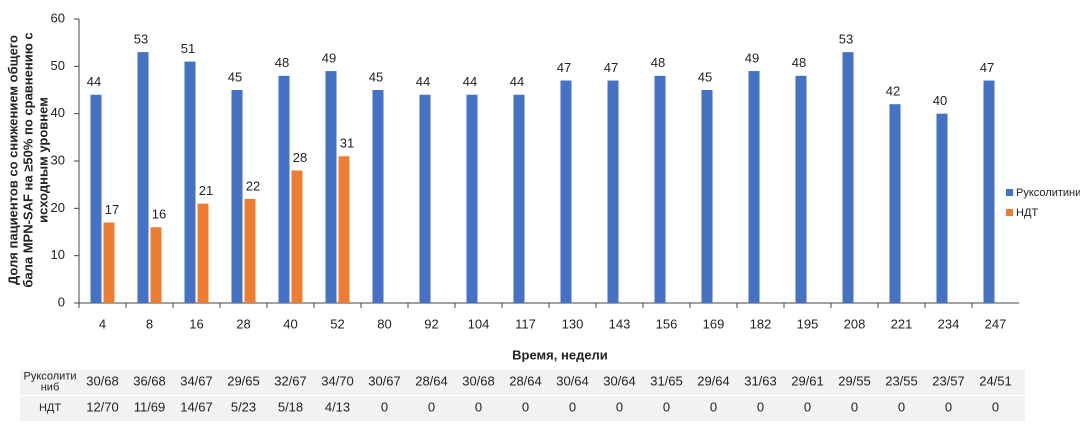 The width and height of the screenshot is (1080, 430). Describe the element at coordinates (714, 323) in the screenshot. I see `x-tick-label: 169` at that location.